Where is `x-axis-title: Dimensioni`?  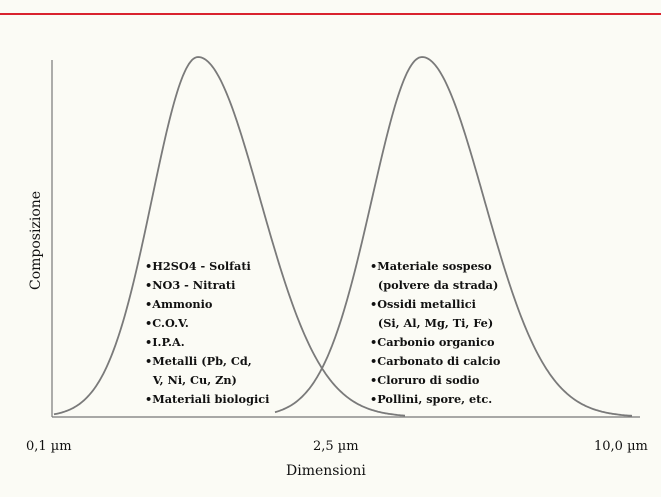 x-axis-title: Dimensioni is located at coordinates (326, 471).